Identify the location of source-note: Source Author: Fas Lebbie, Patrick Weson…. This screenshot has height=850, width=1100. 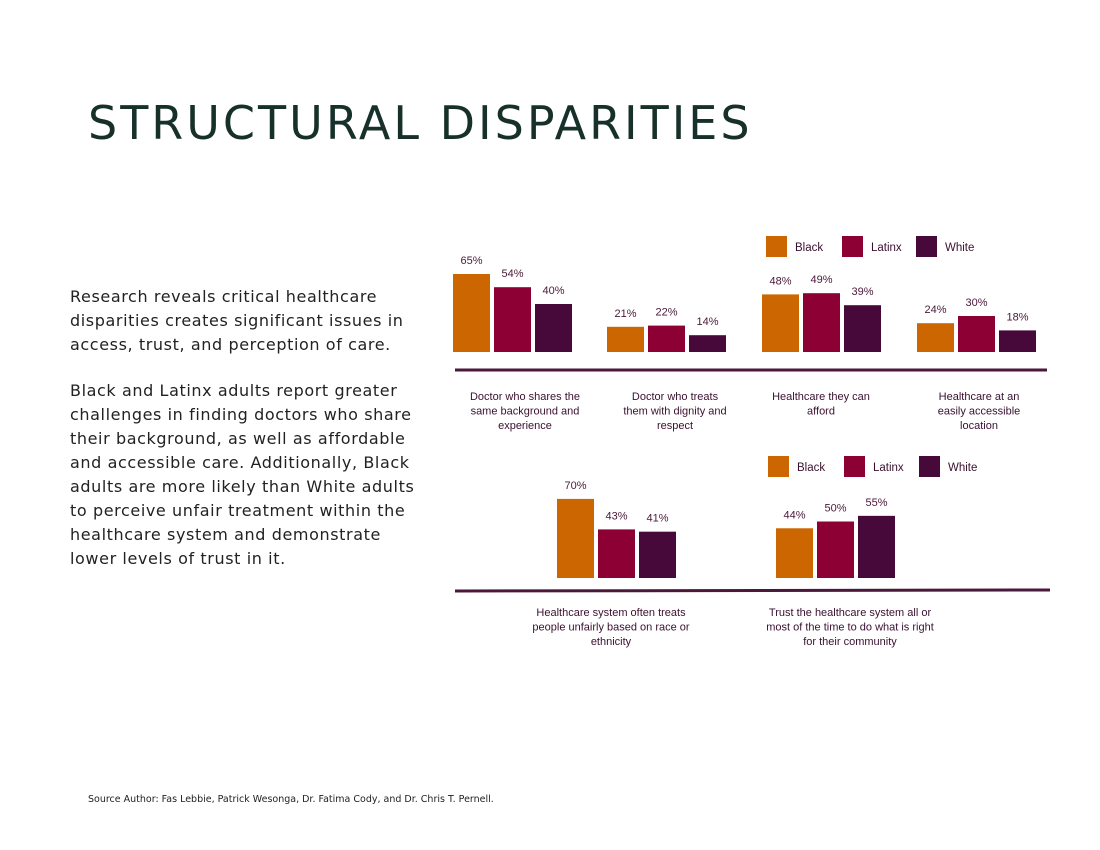
(291, 799).